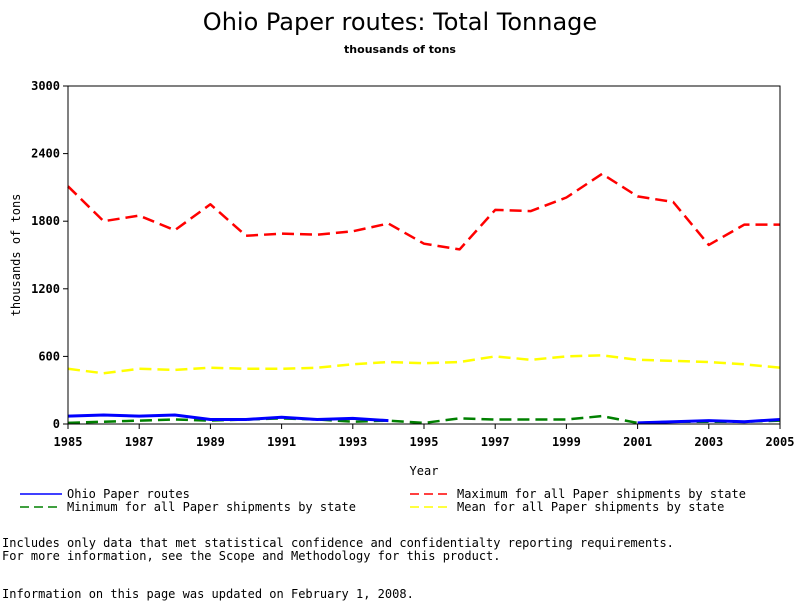 The height and width of the screenshot is (601, 800). I want to click on y-tick-label: 600, so click(49, 356).